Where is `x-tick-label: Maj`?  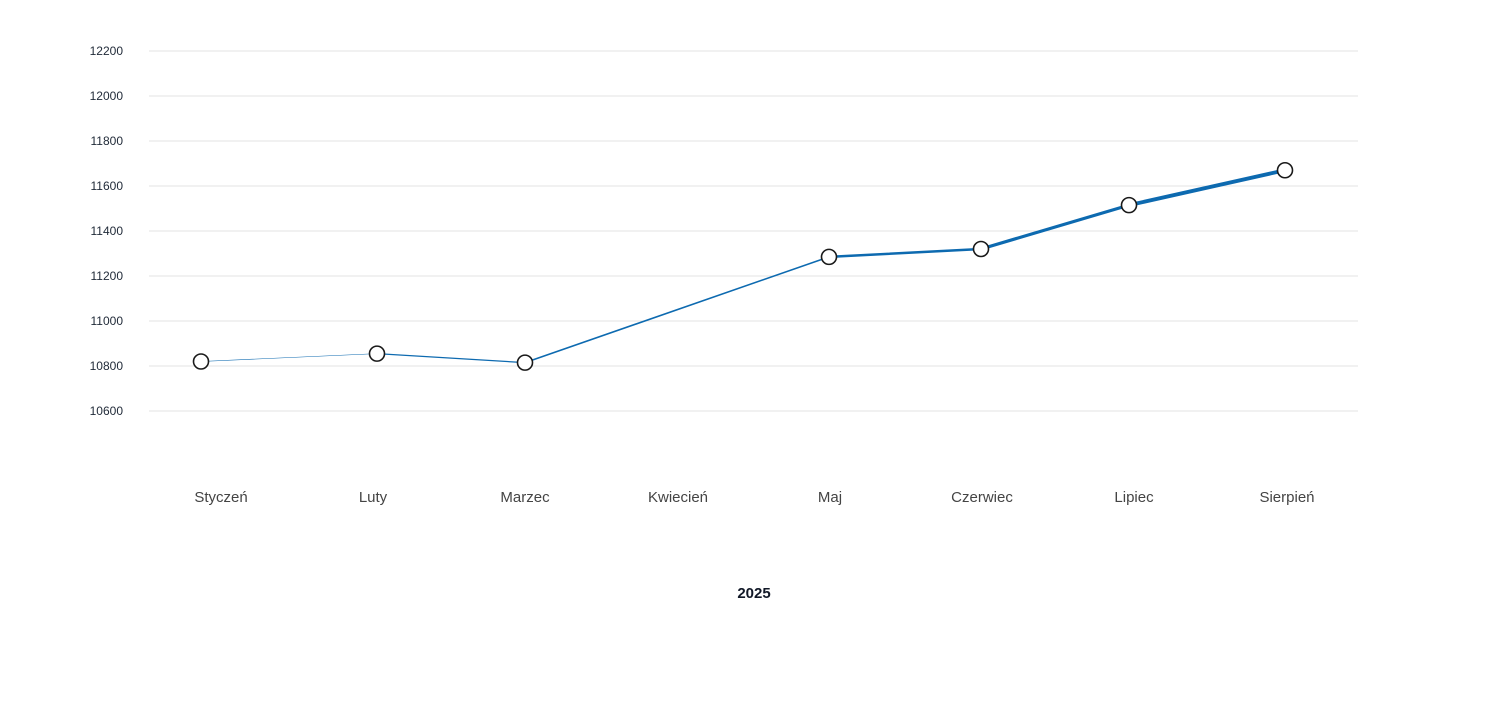
x-tick-label: Maj is located at coordinates (830, 497).